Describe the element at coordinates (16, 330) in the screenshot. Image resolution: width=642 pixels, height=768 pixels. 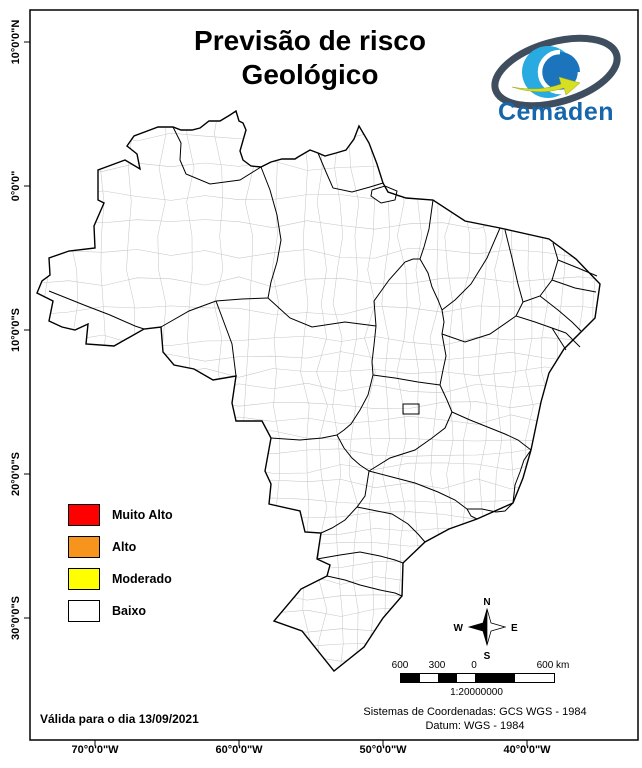
I see `lat-label-10s: 10°0'0"S` at that location.